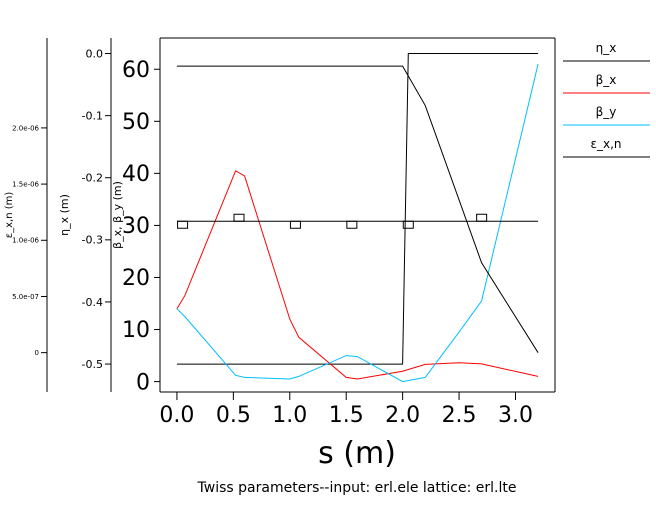 Image resolution: width=656 pixels, height=506 pixels. What do you see at coordinates (136, 122) in the screenshot?
I see `beta-tick-label: 50` at bounding box center [136, 122].